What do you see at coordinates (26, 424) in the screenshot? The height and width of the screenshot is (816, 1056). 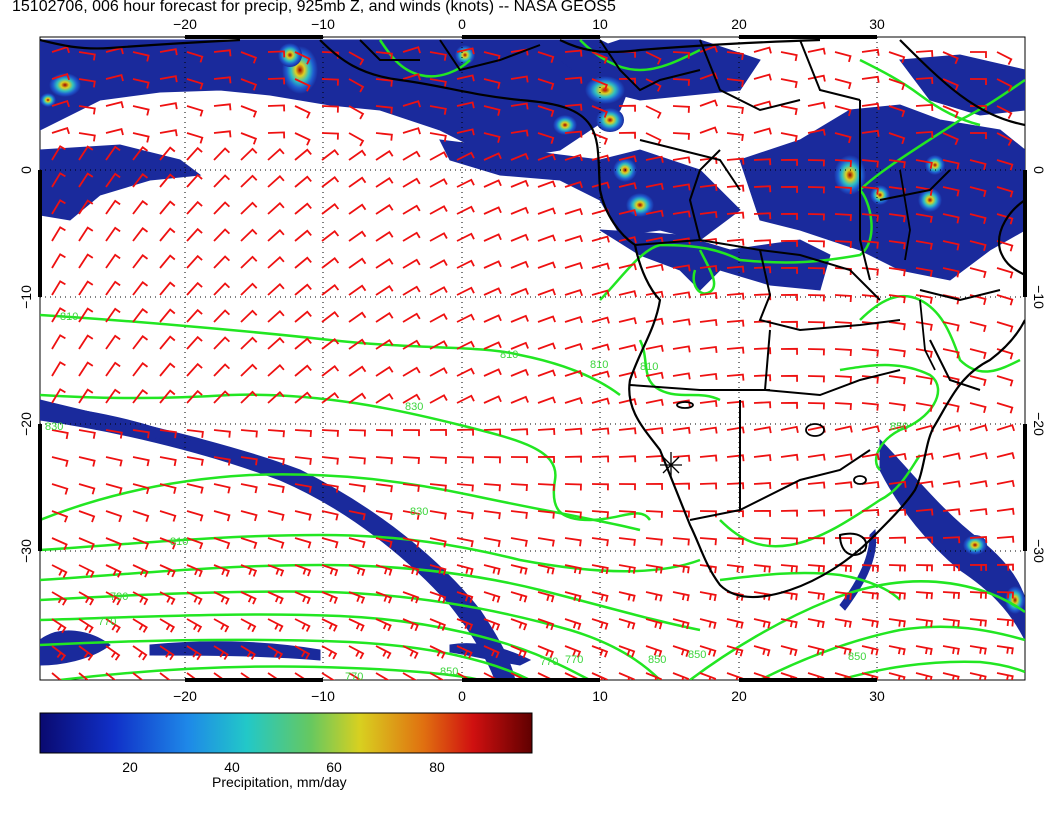 I see `lat-tick-label: −20` at bounding box center [26, 424].